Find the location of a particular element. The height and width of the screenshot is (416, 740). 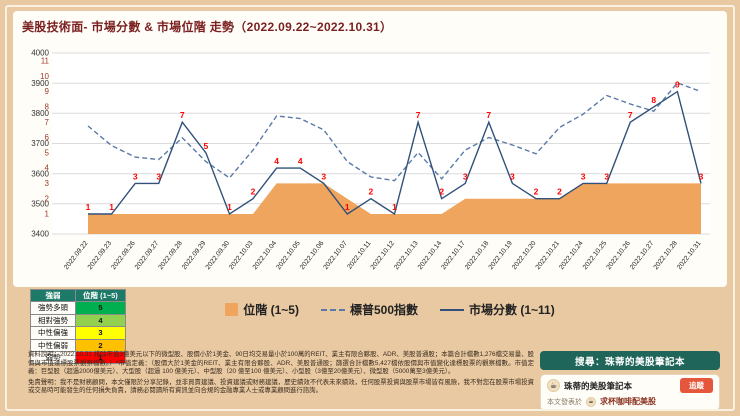

x-axis-label: 2022.09.29 is located at coordinates (194, 255).